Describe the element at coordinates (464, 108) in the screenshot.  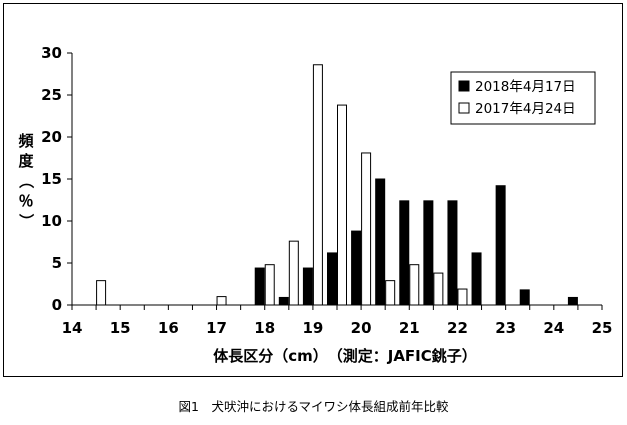
I see `legend-swatch-2017` at that location.